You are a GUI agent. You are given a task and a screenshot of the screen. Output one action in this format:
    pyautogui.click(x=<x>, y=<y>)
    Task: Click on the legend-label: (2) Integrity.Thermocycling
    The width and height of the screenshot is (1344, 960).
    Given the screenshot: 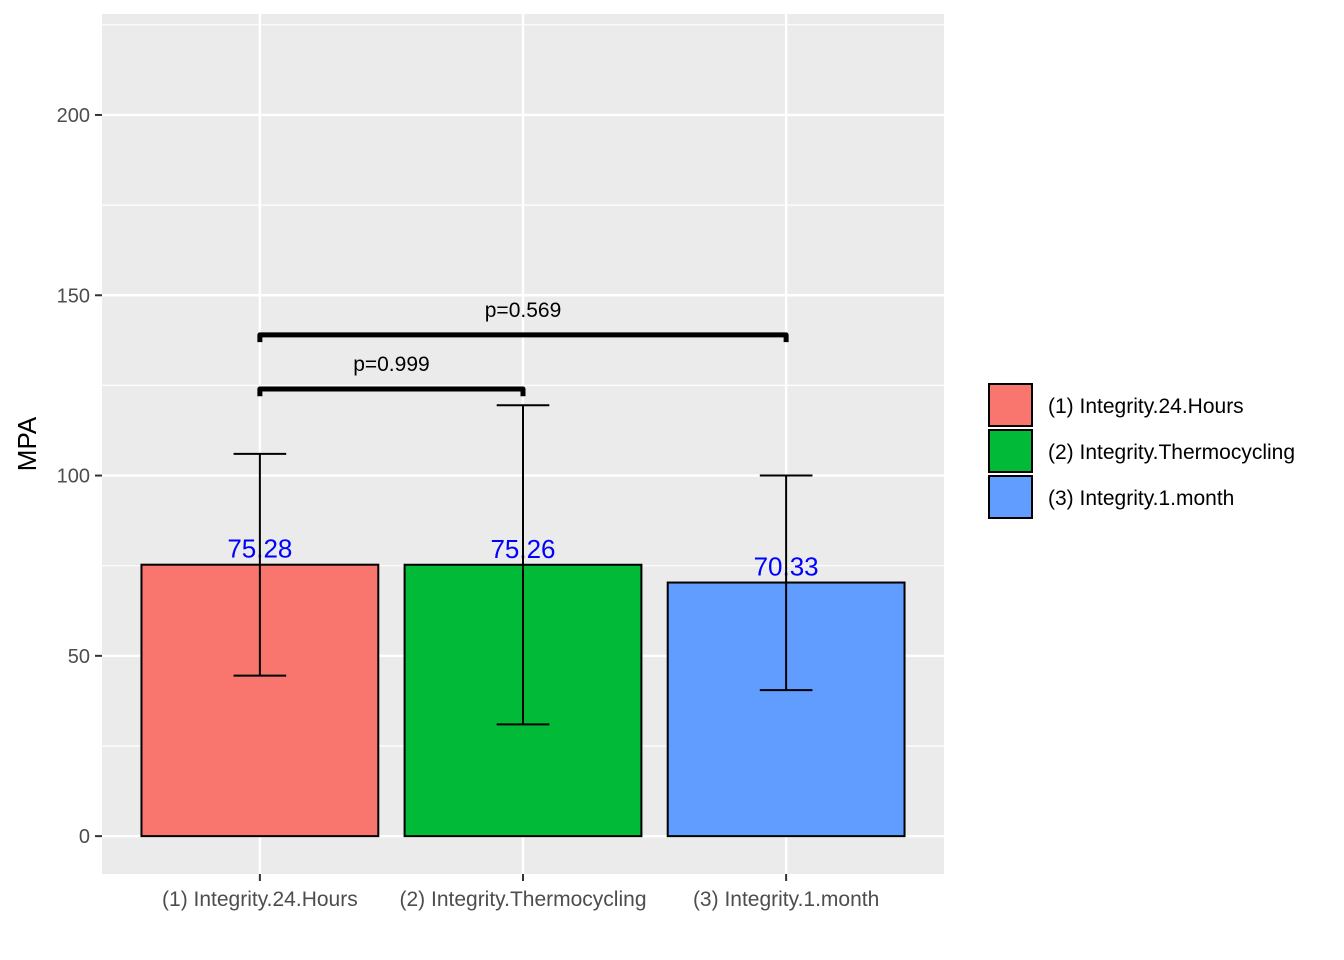 What is the action you would take?
    pyautogui.click(x=1171, y=452)
    